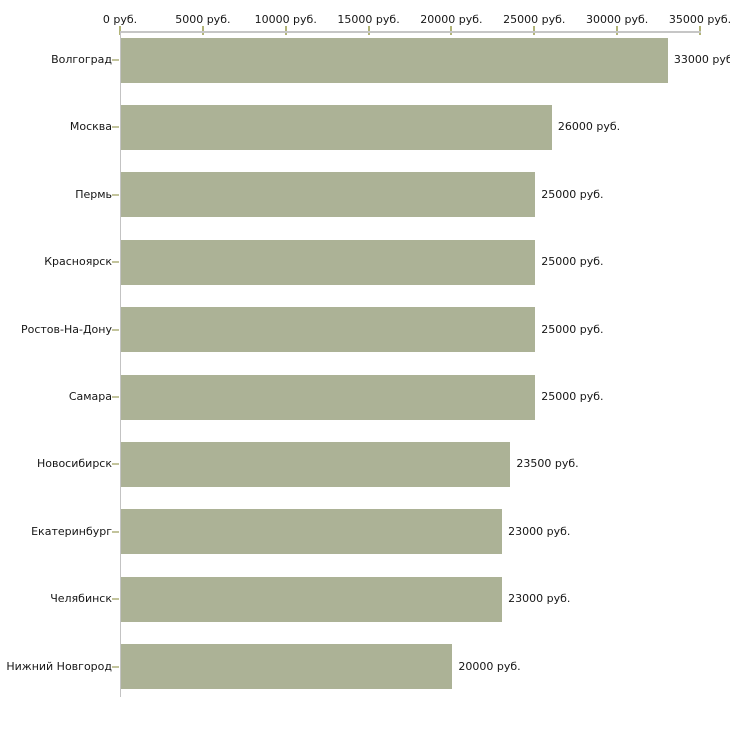  I want to click on category-label: Ростов-На-Дону, so click(66, 329).